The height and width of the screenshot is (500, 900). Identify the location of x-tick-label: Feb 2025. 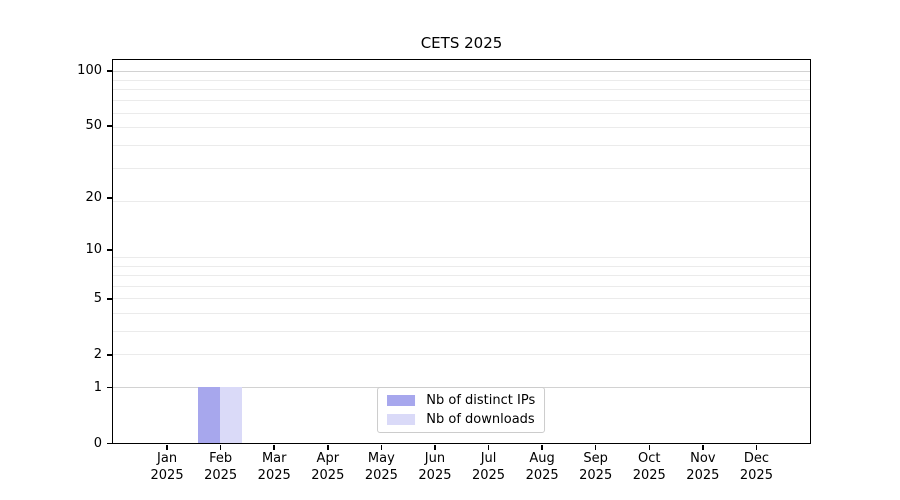
(221, 467).